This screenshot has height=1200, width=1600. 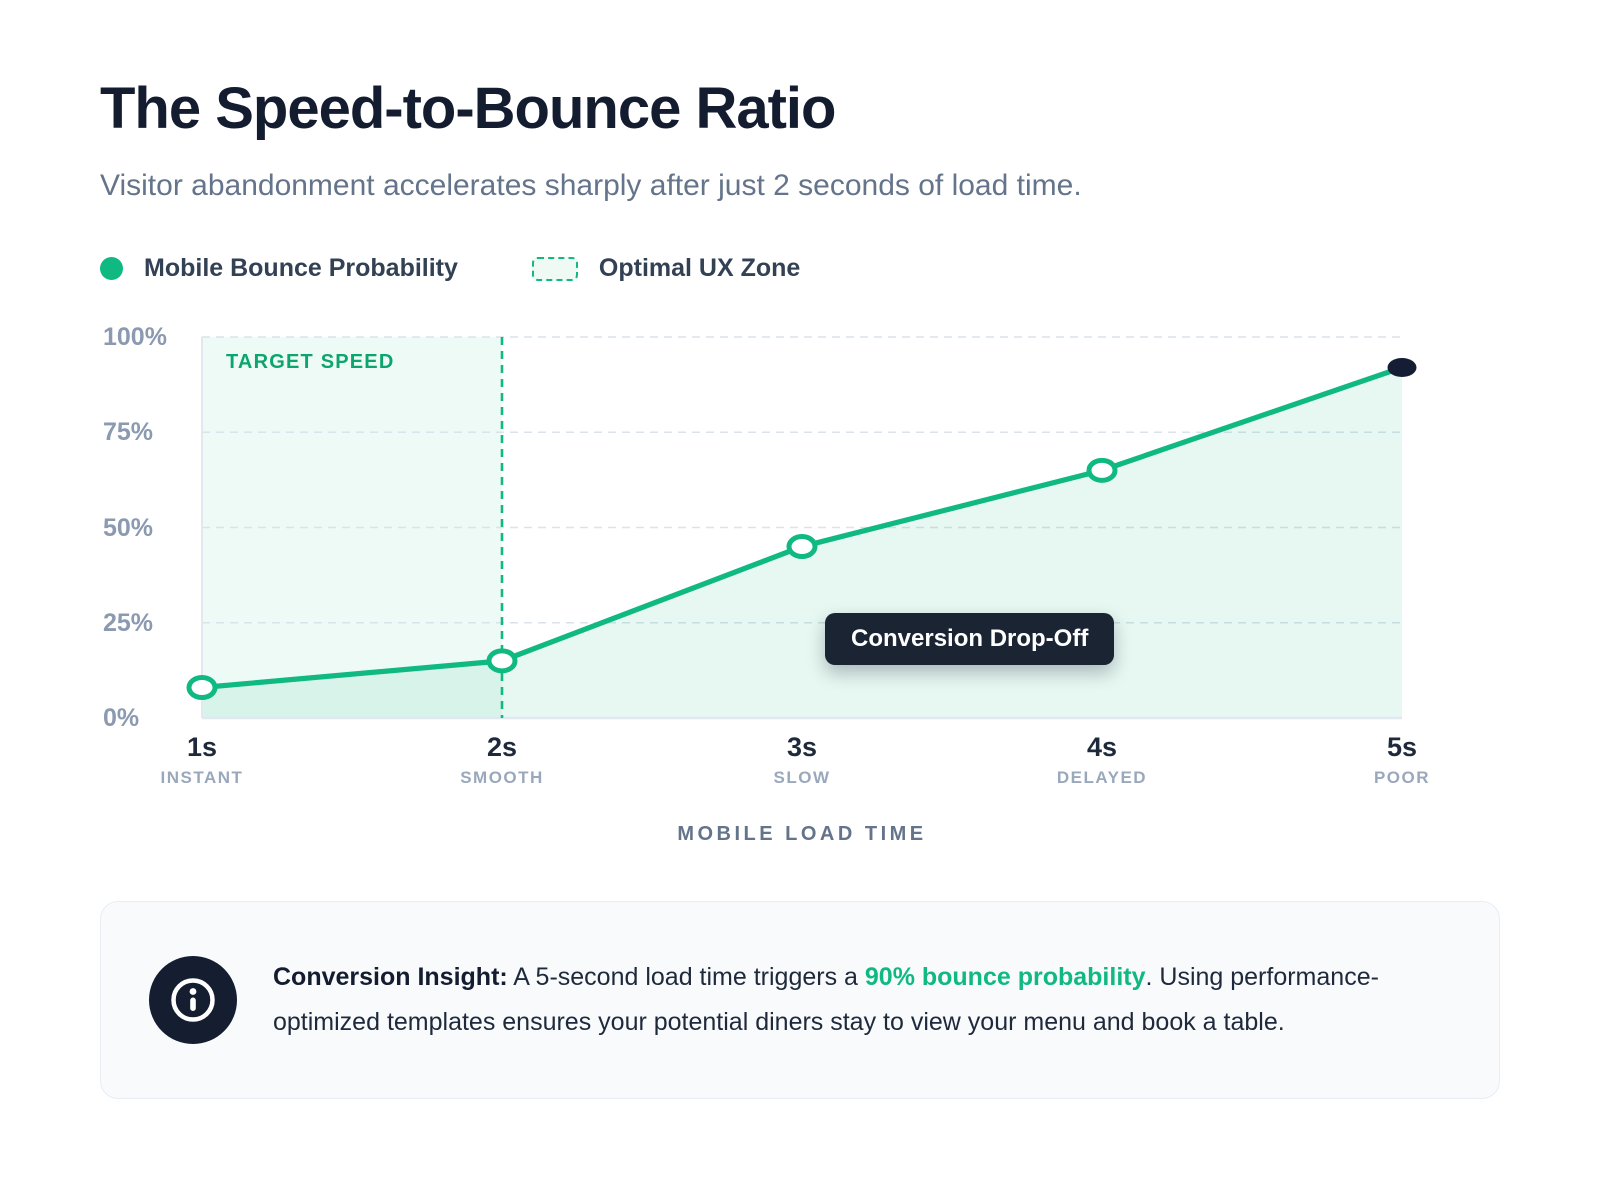 I want to click on x-tick-main-label: 3s, so click(x=802, y=747).